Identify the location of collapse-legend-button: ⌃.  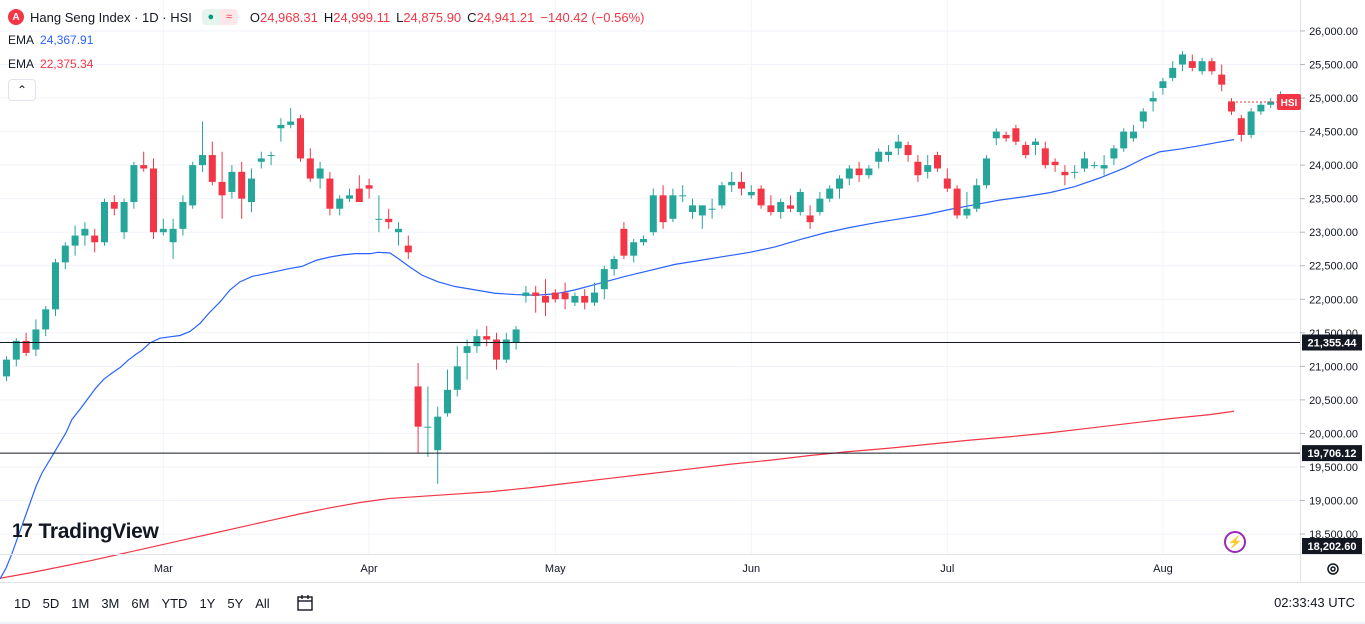
(22, 90).